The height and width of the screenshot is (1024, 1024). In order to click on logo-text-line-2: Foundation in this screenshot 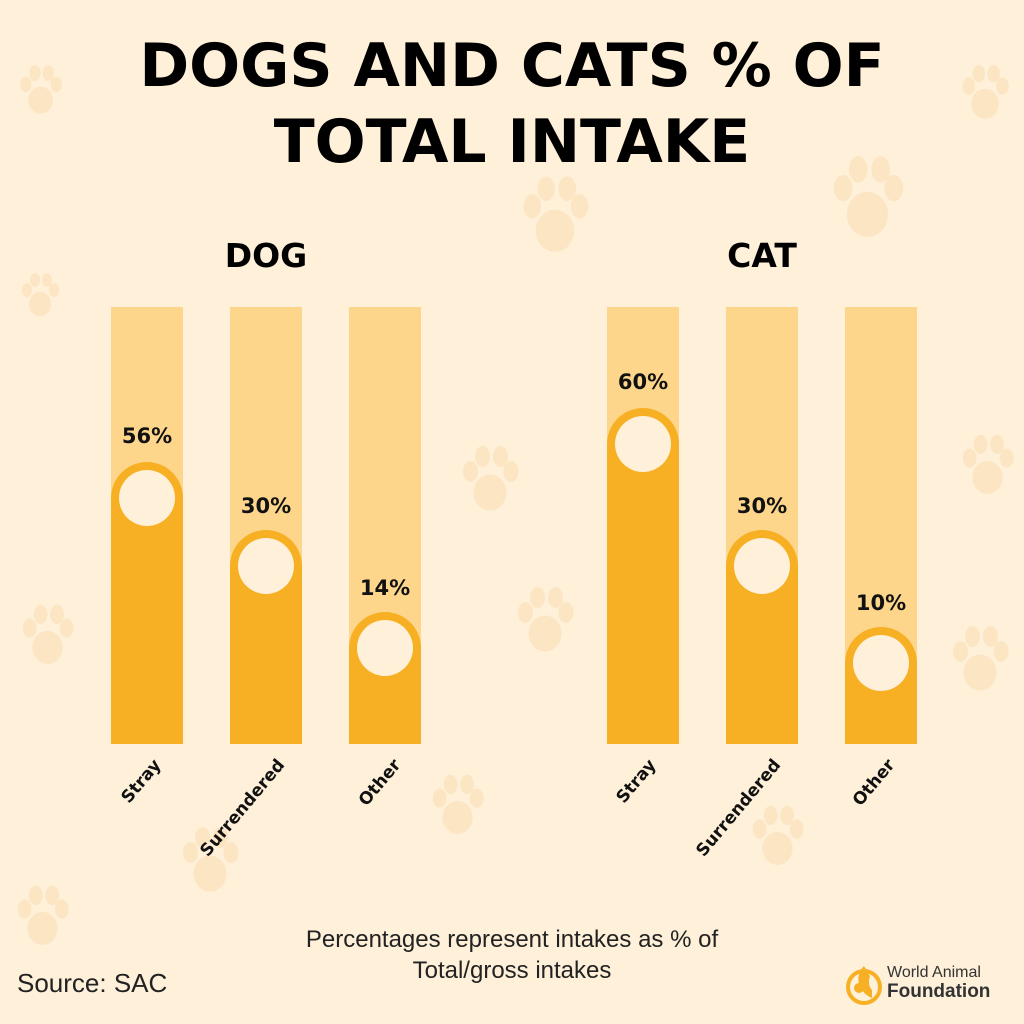, I will do `click(939, 991)`.